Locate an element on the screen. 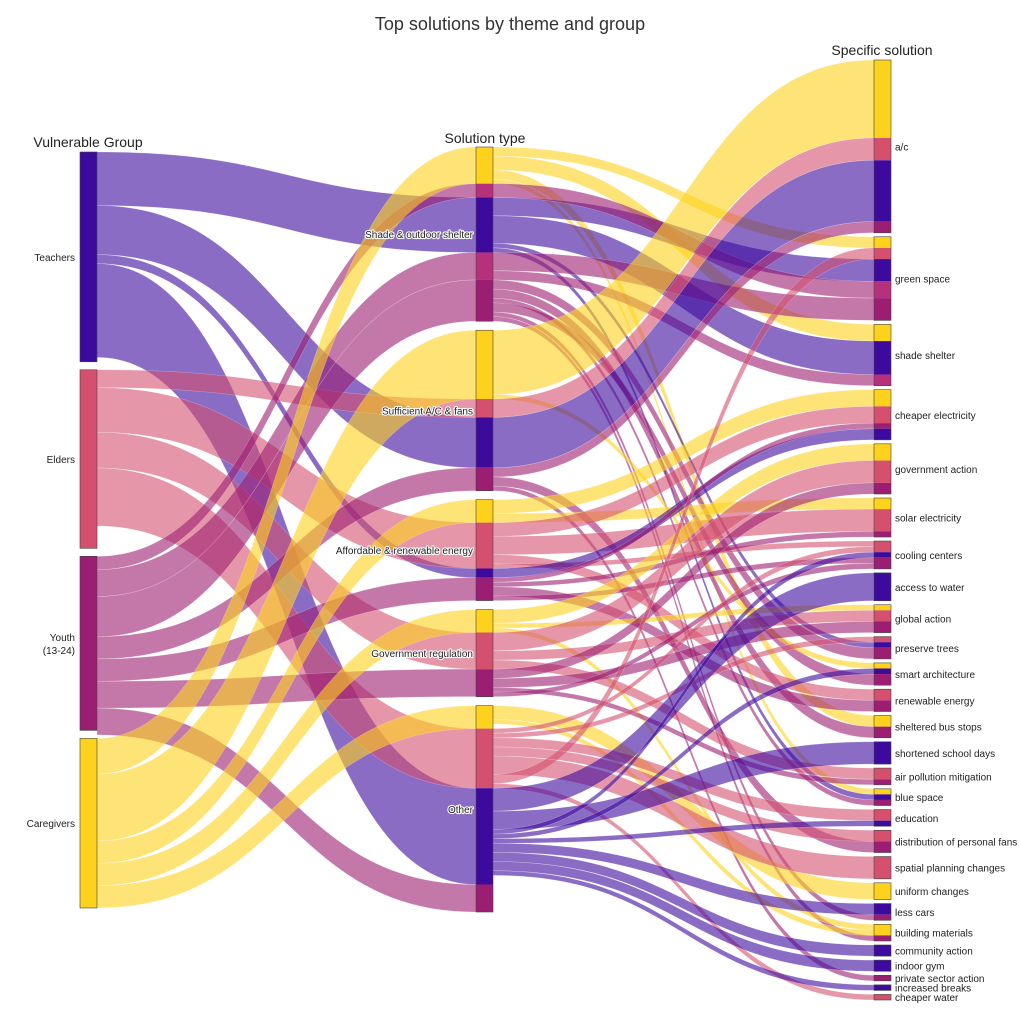 This screenshot has width=1020, height=1020. node-affordable-renewable-energy-outline is located at coordinates (484, 550).